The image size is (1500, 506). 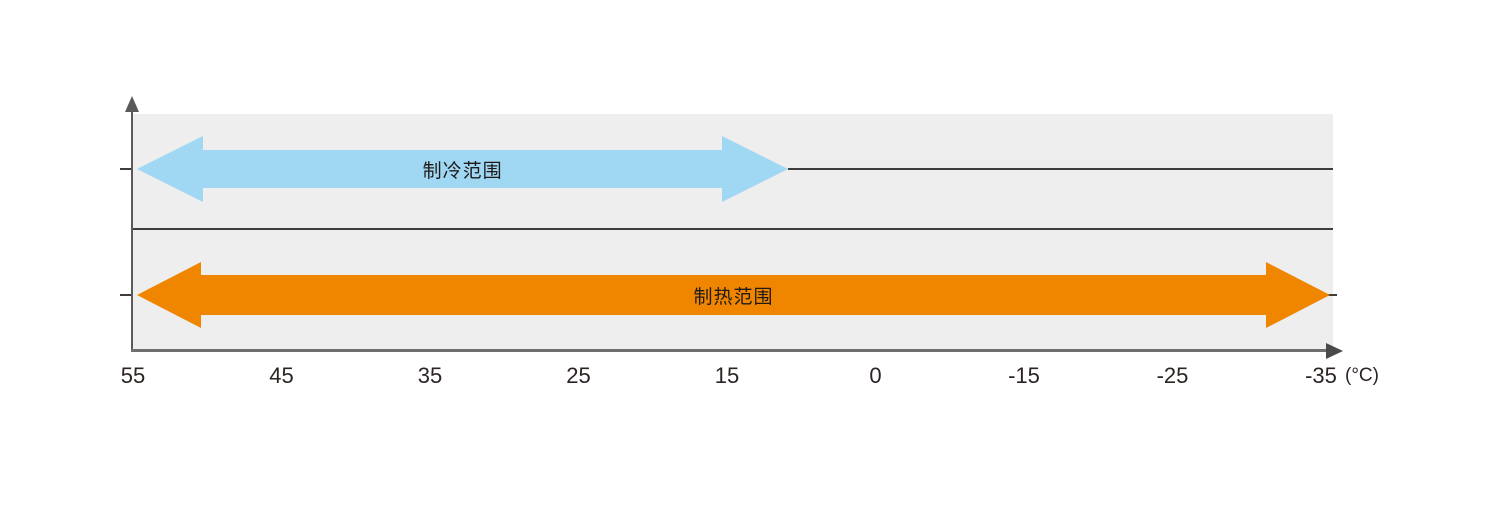 What do you see at coordinates (1362, 375) in the screenshot?
I see `axis-unit-label: (°C)` at bounding box center [1362, 375].